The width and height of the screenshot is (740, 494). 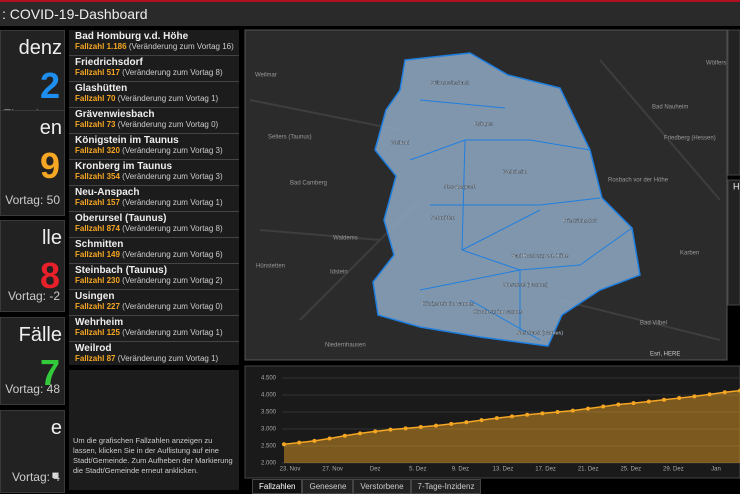 I want to click on place-label: Bad Vilbel, so click(x=653, y=324).